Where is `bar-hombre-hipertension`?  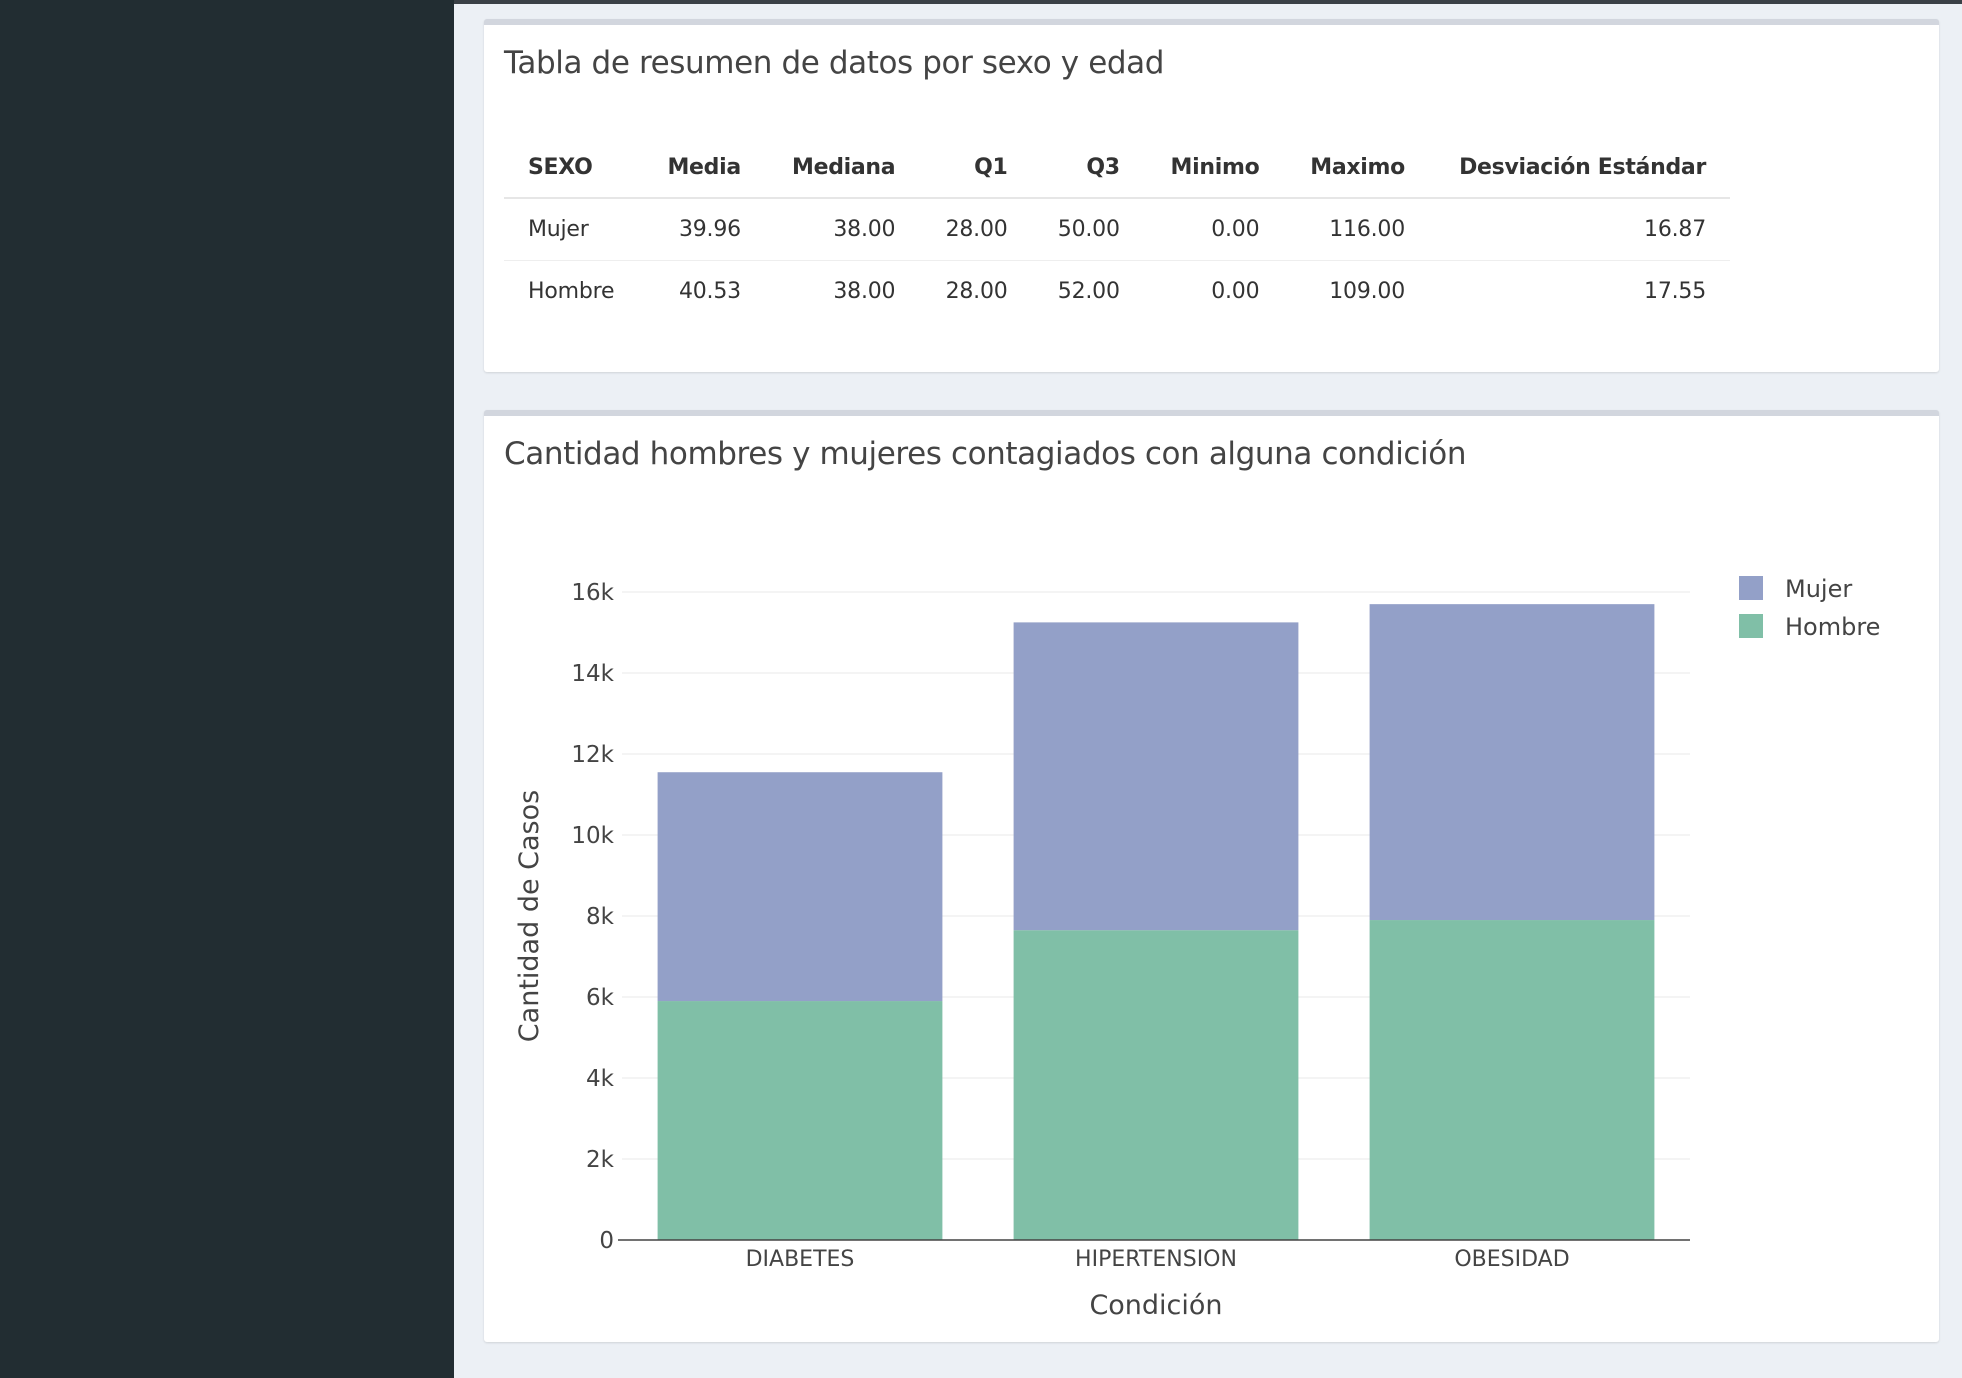 bar-hombre-hipertension is located at coordinates (1156, 1085).